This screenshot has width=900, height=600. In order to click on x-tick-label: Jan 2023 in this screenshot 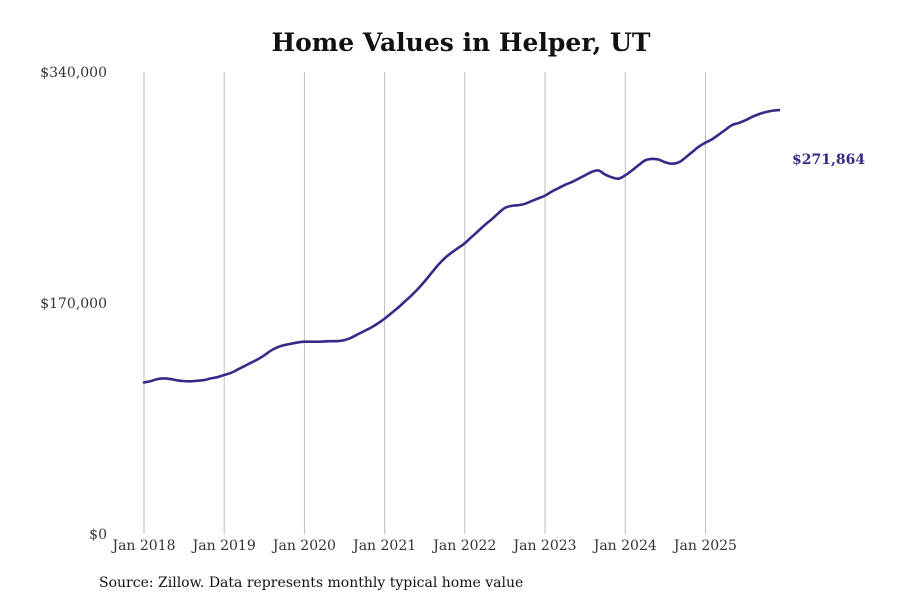, I will do `click(544, 546)`.